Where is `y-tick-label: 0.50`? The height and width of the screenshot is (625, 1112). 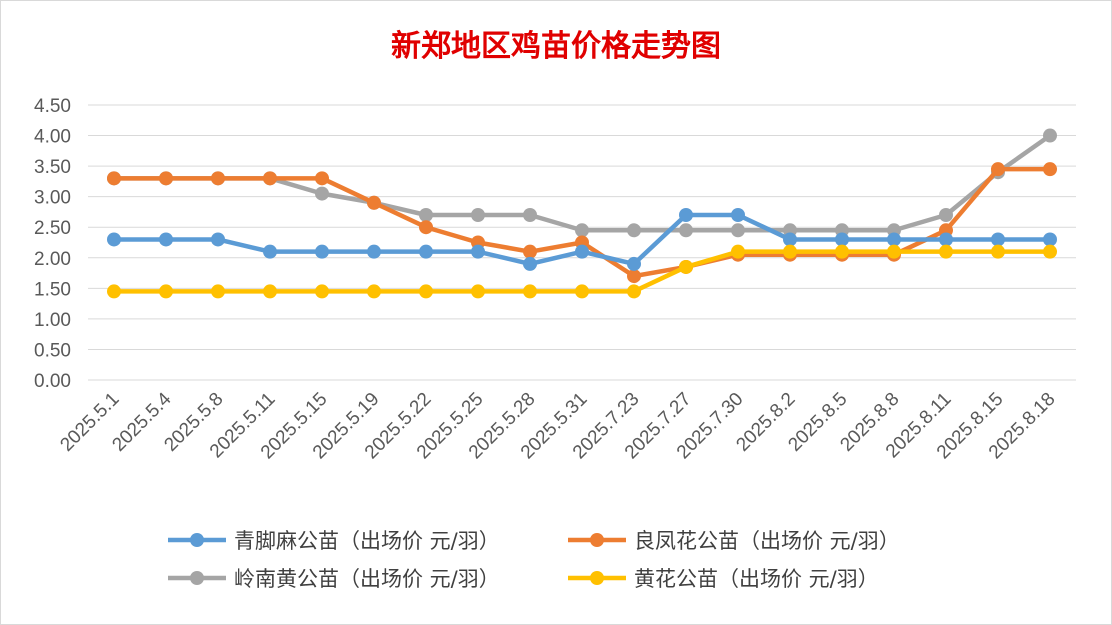
y-tick-label: 0.50 is located at coordinates (52, 350).